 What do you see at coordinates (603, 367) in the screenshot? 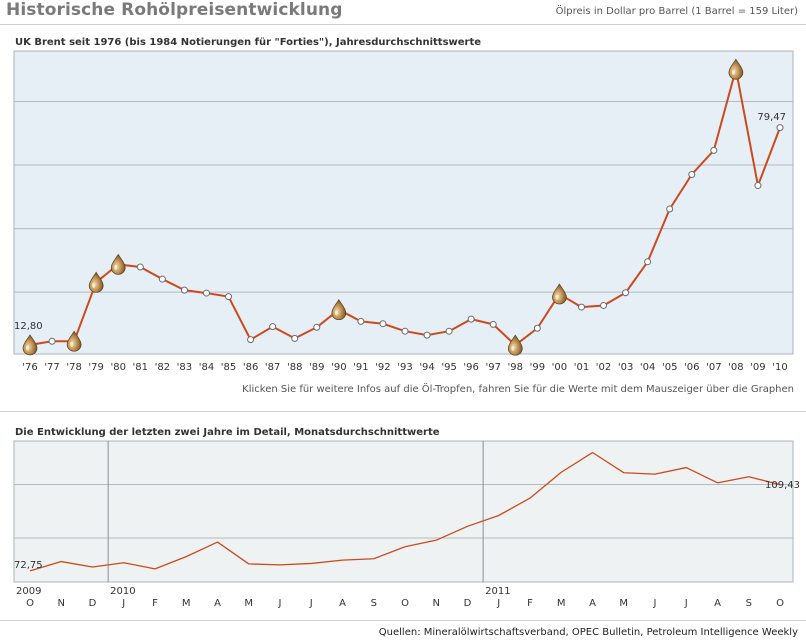
I see `chart1-tick-label: '02` at bounding box center [603, 367].